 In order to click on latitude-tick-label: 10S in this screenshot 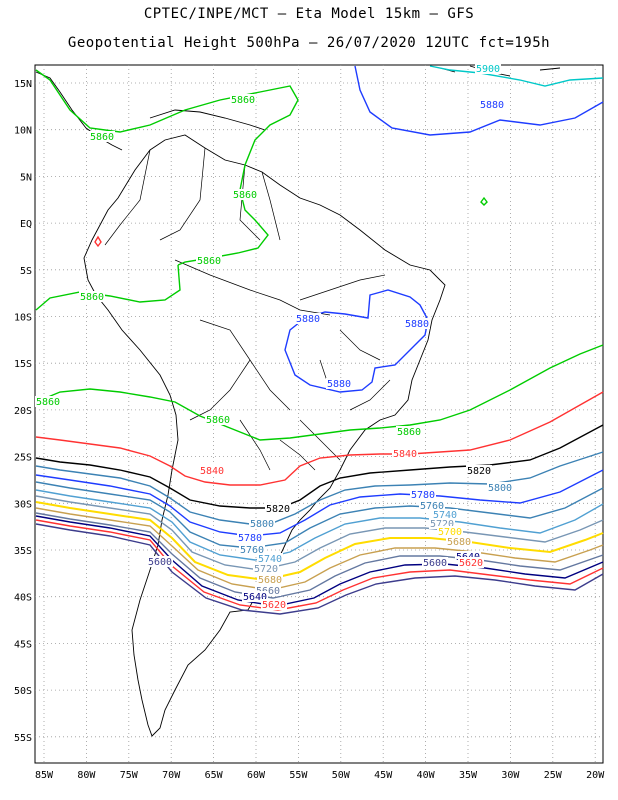, I will do `click(23, 318)`.